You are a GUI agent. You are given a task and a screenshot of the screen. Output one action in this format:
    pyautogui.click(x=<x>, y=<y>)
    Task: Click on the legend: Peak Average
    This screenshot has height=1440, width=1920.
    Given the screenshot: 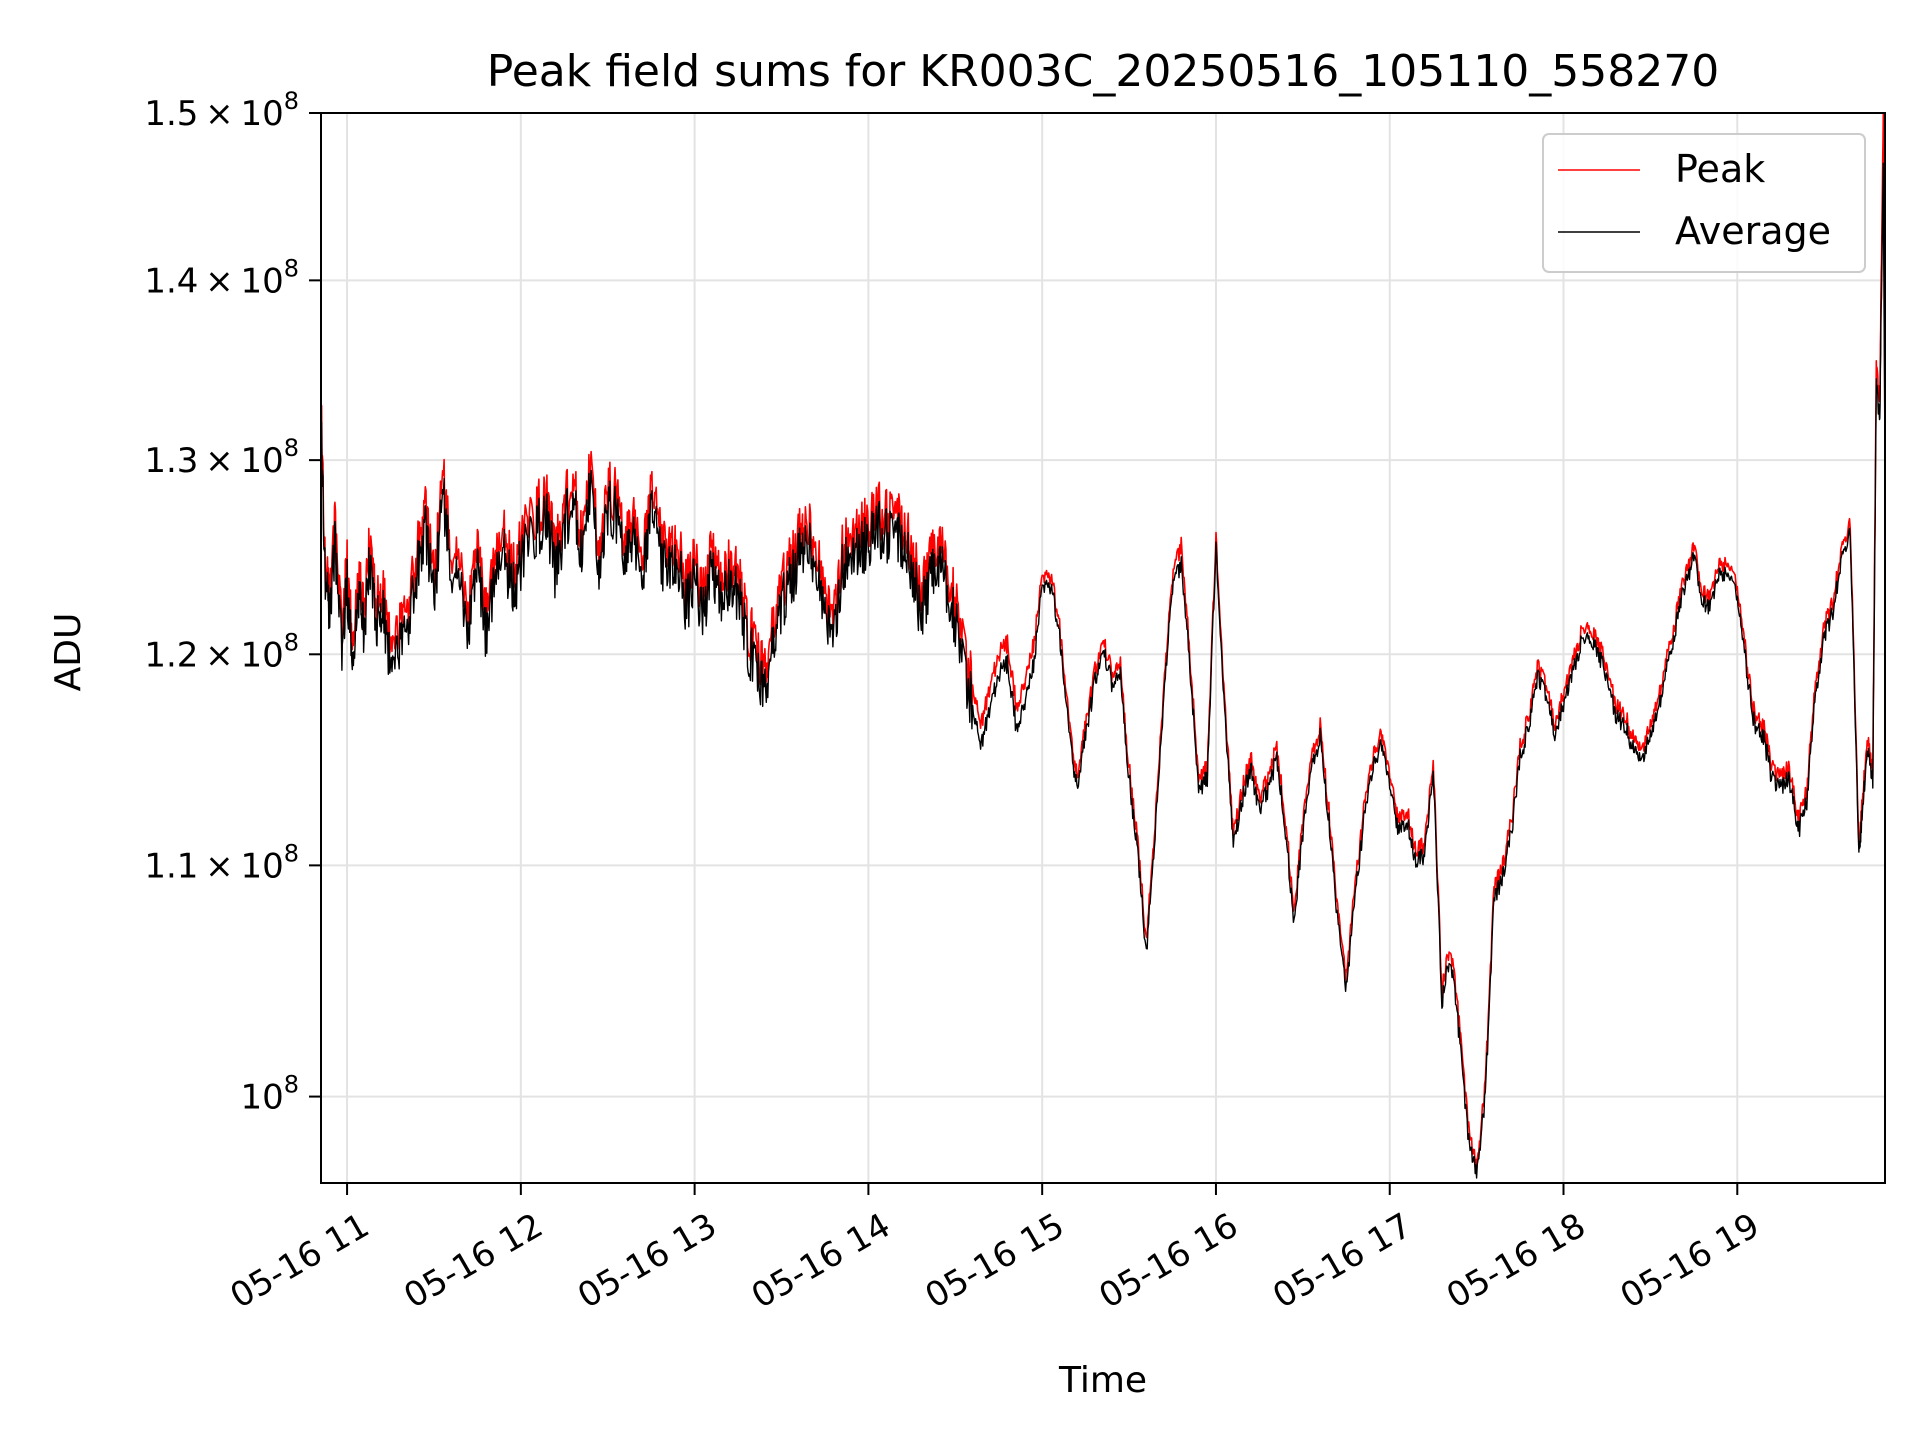 What is the action you would take?
    pyautogui.click(x=1704, y=203)
    